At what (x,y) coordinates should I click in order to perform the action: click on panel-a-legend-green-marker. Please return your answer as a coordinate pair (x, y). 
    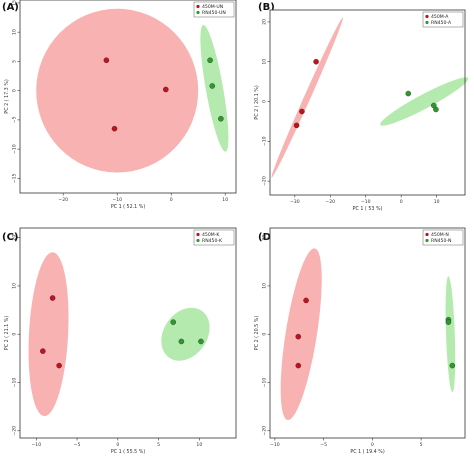
    Looking at the image, I should click on (198, 12).